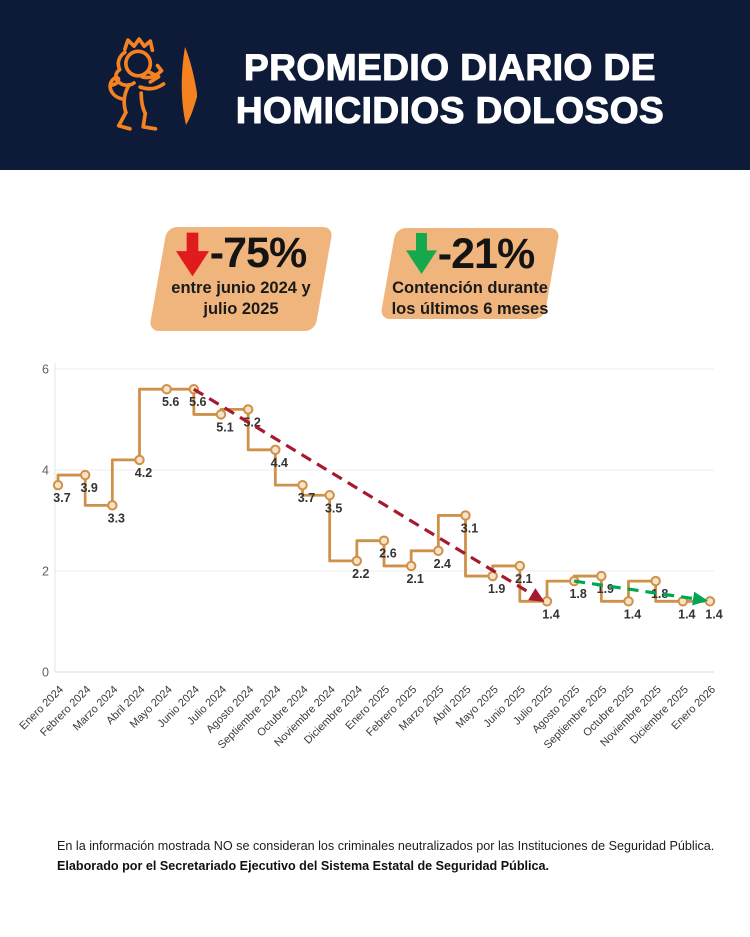  I want to click on badge-decline-75-content: -75% entre junio 2024 y julio 2025, so click(241, 279).